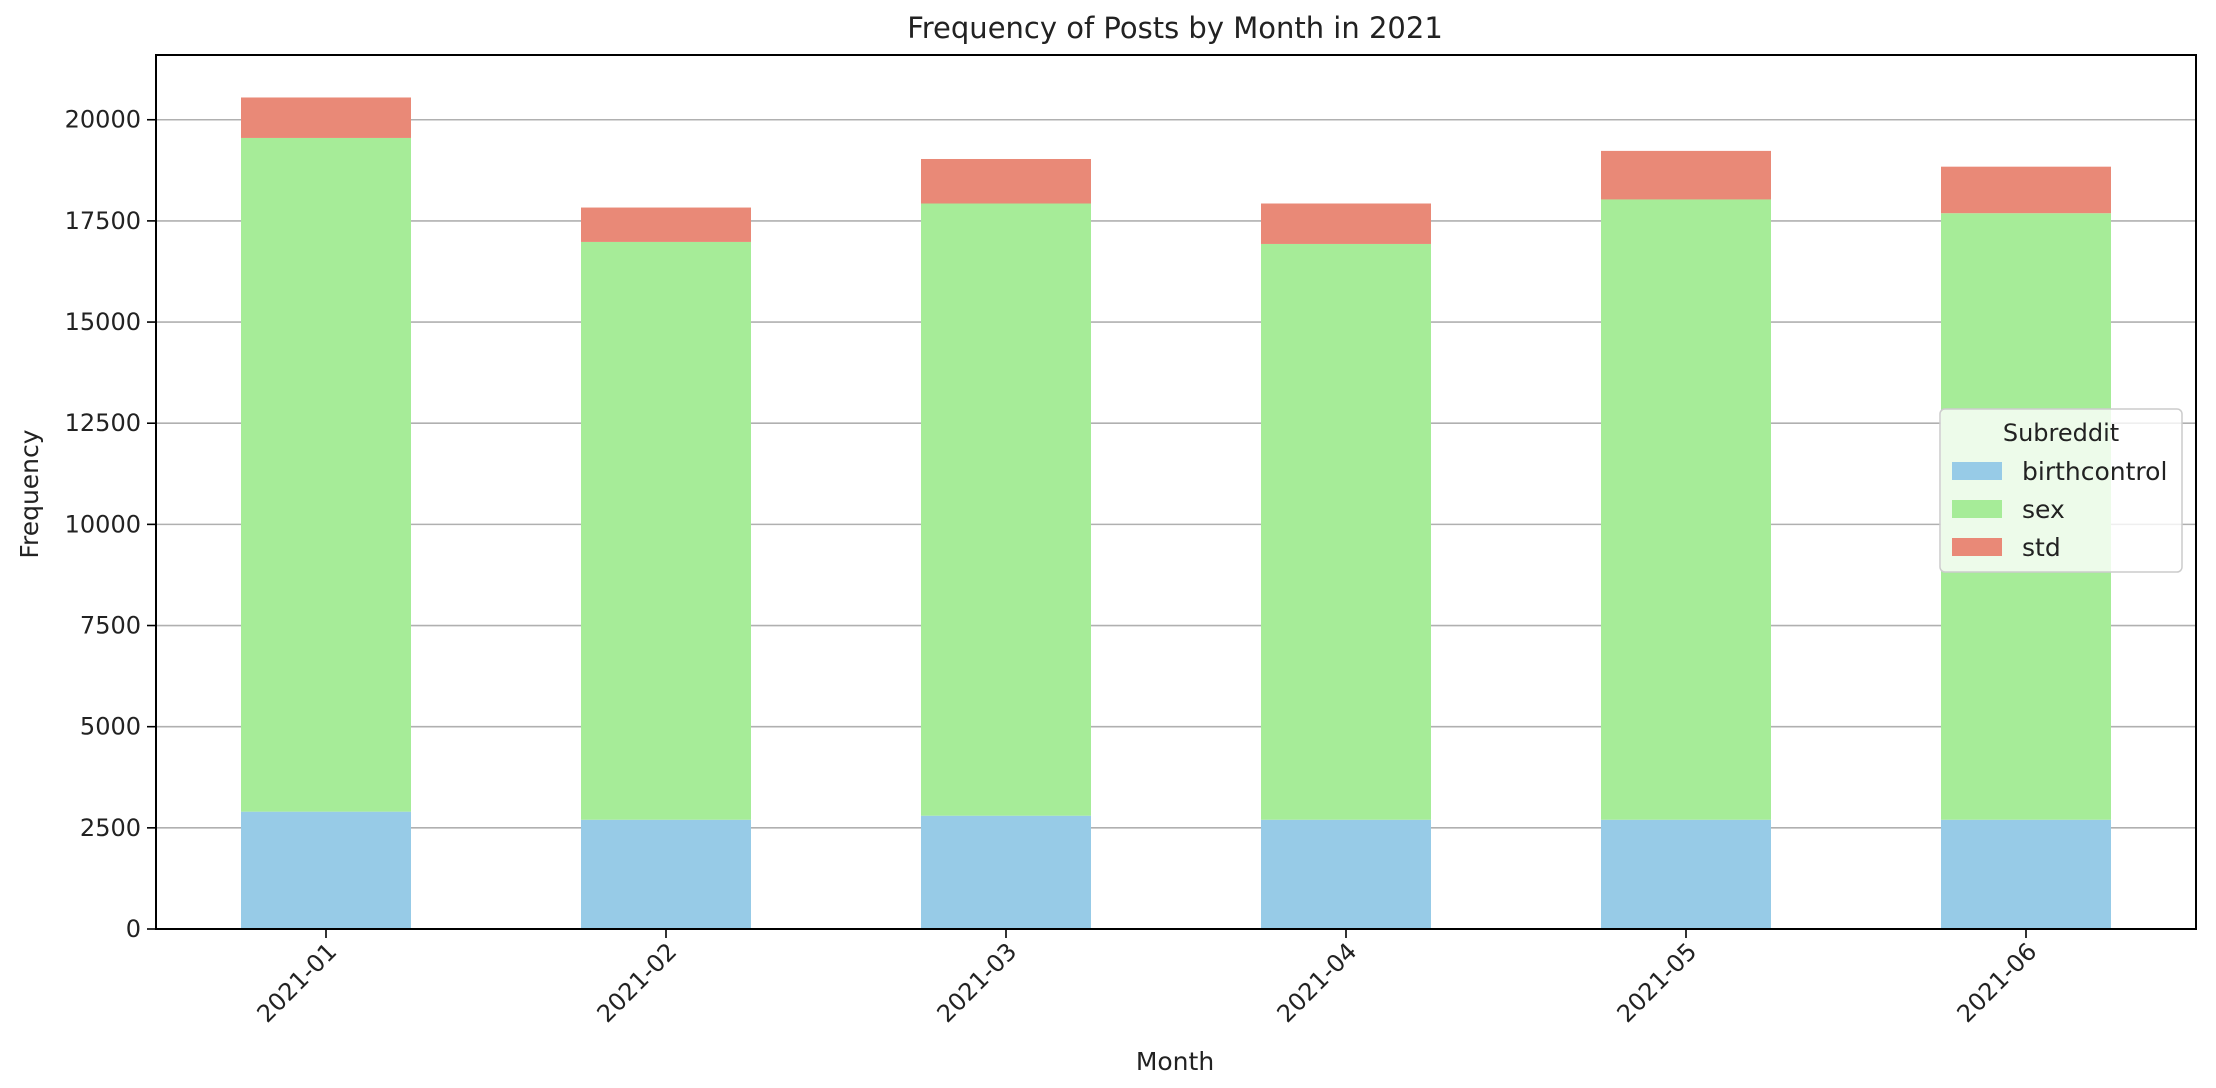 The height and width of the screenshot is (1088, 2216). Describe the element at coordinates (1997, 982) in the screenshot. I see `x-tick-label: 2021-06` at that location.